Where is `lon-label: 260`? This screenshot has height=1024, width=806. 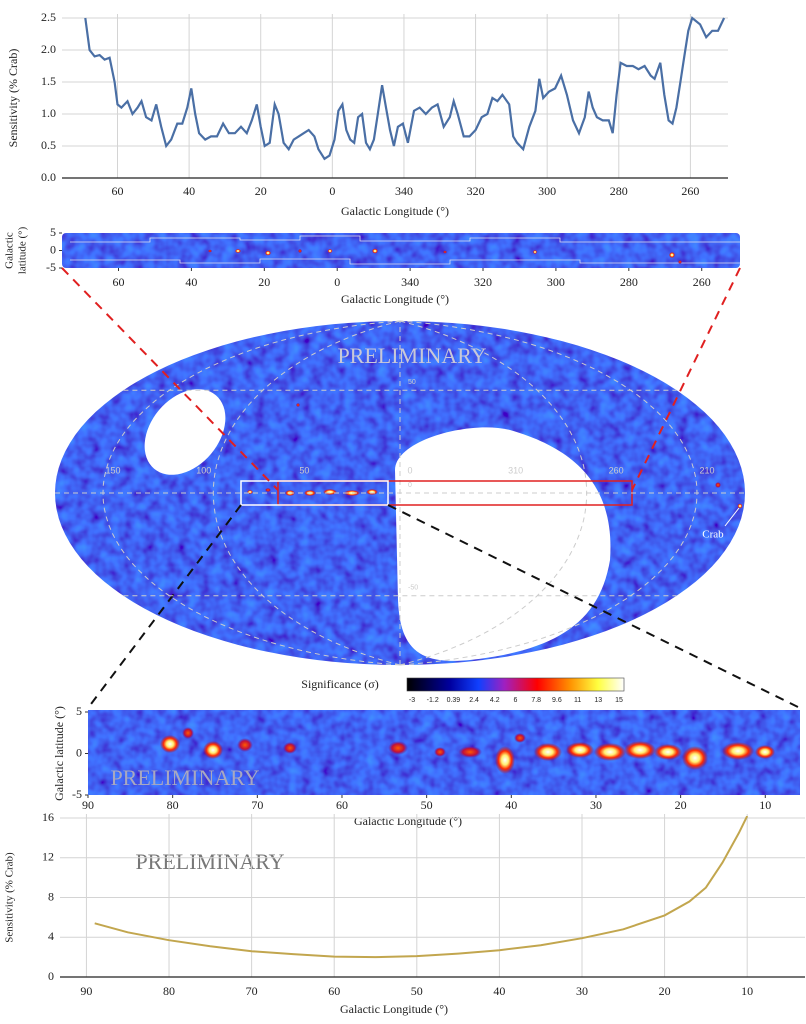
lon-label: 260 is located at coordinates (616, 470).